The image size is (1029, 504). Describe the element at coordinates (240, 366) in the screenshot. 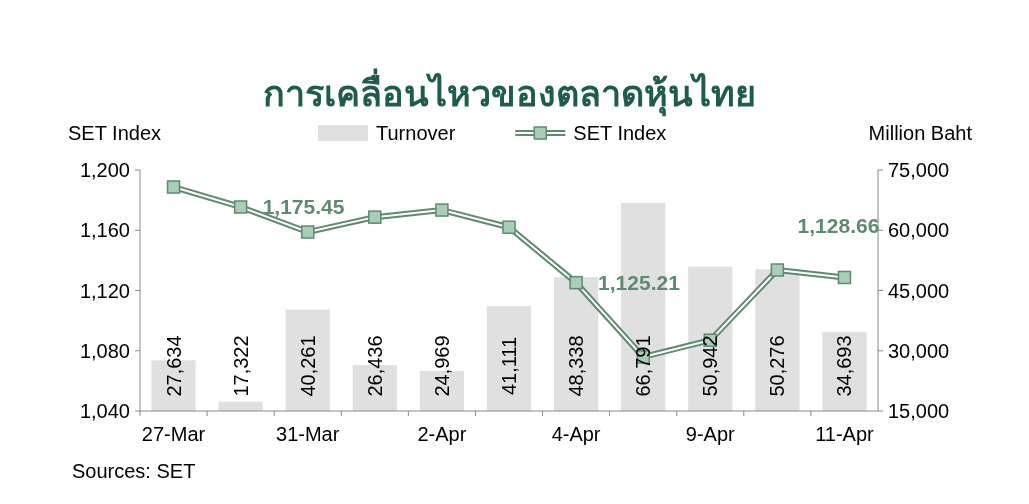

I see `data-label: 17,322` at that location.